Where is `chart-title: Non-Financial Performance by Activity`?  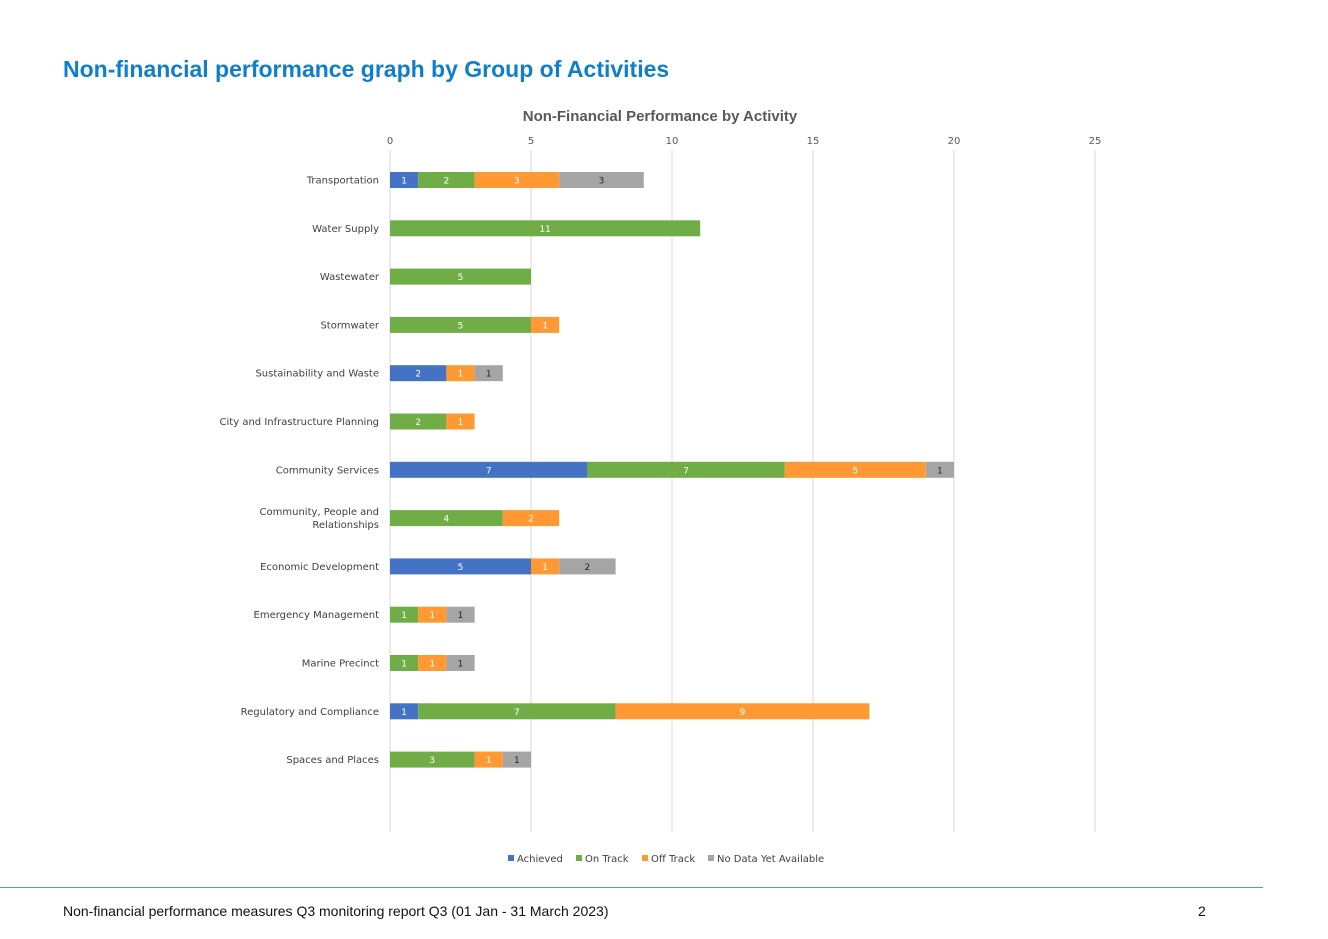 chart-title: Non-Financial Performance by Activity is located at coordinates (660, 116).